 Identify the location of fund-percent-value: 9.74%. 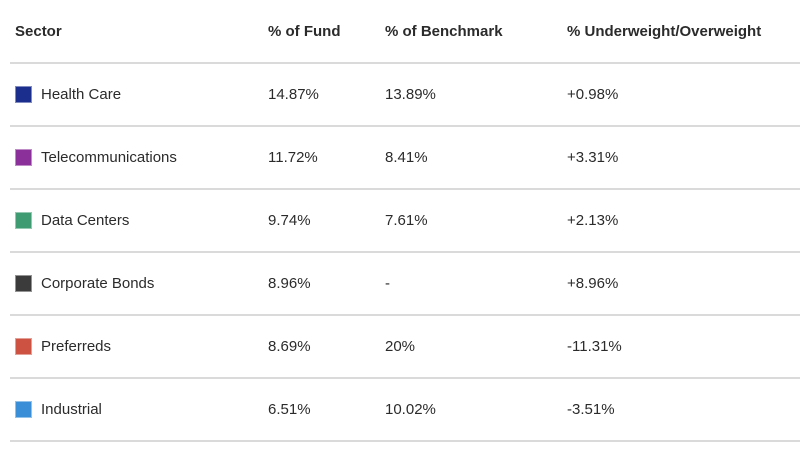
(289, 220).